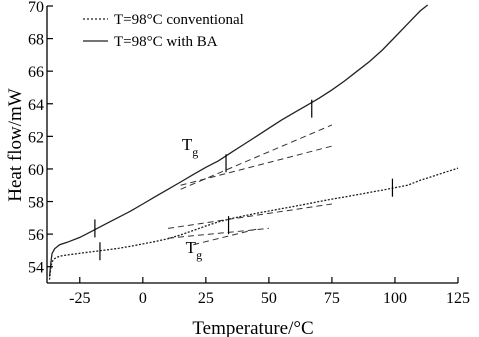 The image size is (479, 337). Describe the element at coordinates (163, 31) in the screenshot. I see `legend: T=98°C conventional T=98°C with BA` at that location.